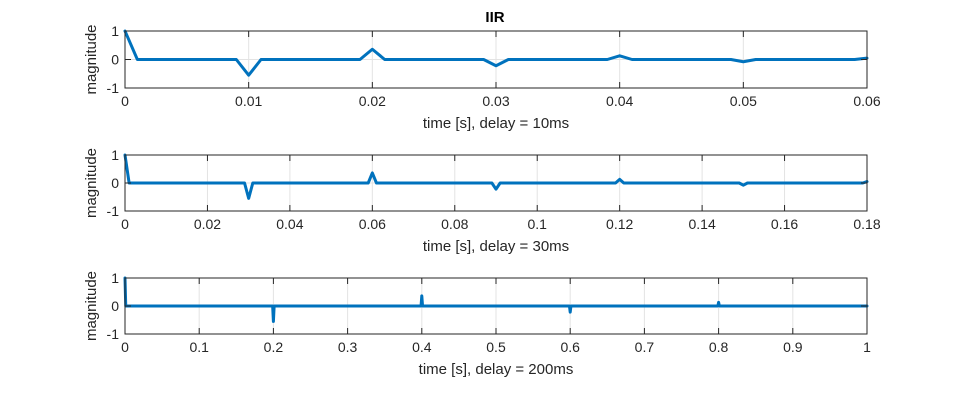  I want to click on x-tick-label: 0.01, so click(248, 101).